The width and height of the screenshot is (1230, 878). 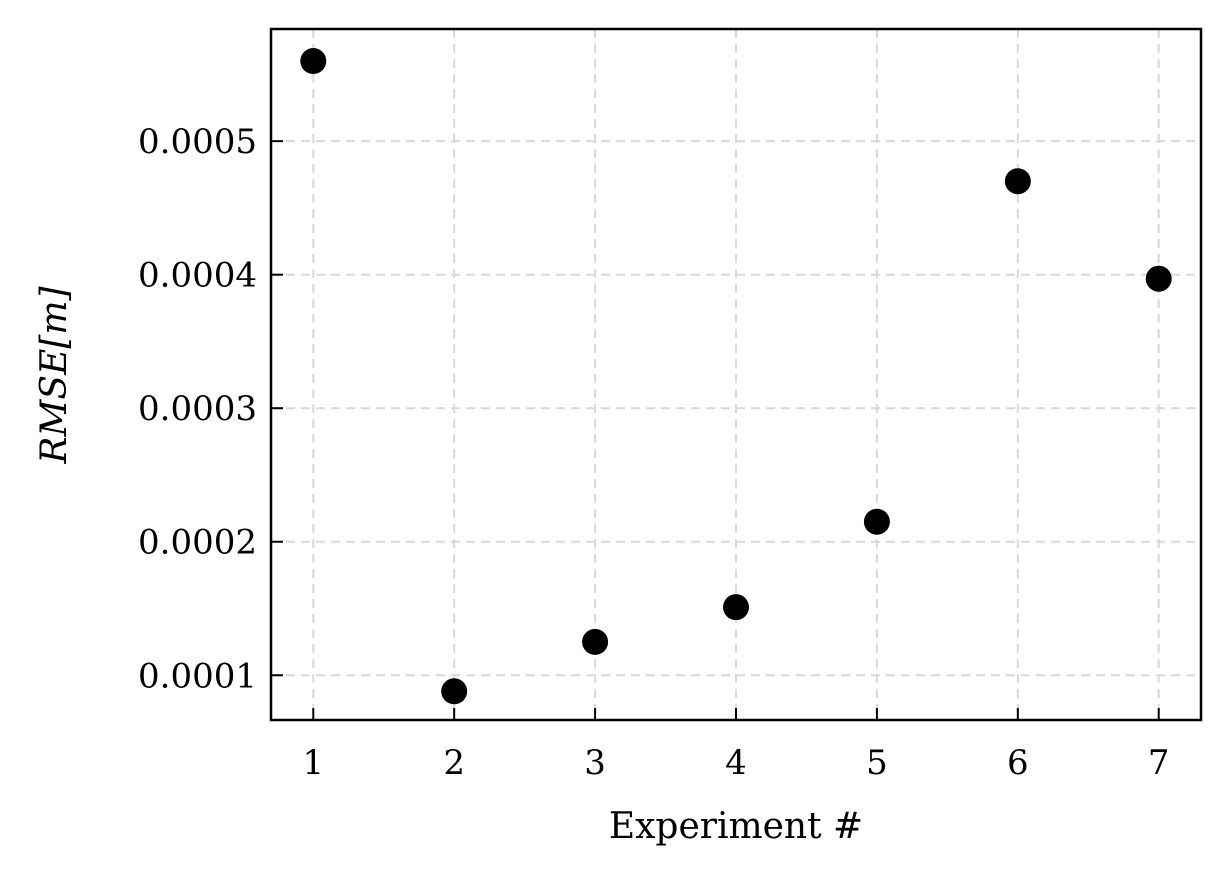 What do you see at coordinates (197, 409) in the screenshot?
I see `y-tick-label: 0.0003` at bounding box center [197, 409].